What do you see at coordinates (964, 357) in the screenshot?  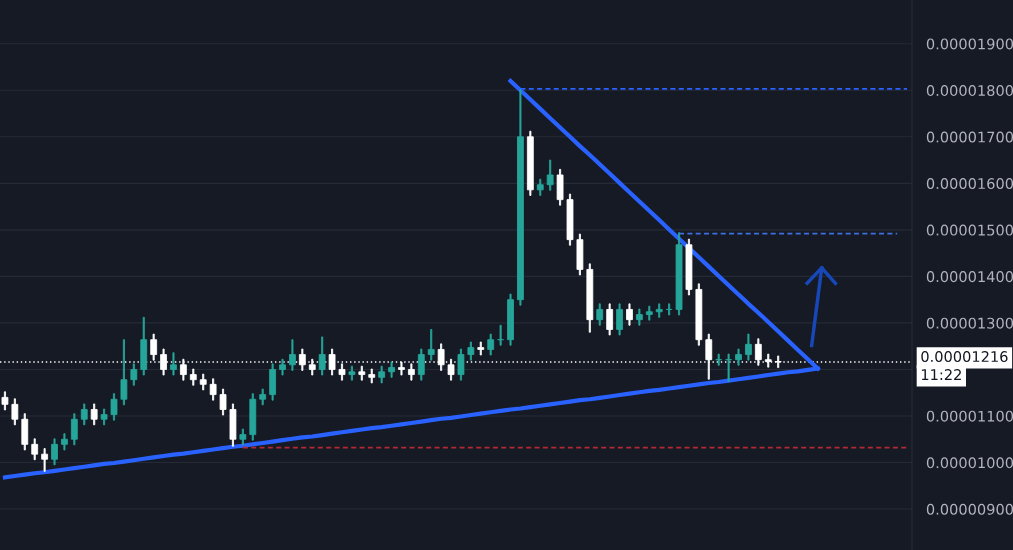 I see `ref-line-label: 0.00001216` at bounding box center [964, 357].